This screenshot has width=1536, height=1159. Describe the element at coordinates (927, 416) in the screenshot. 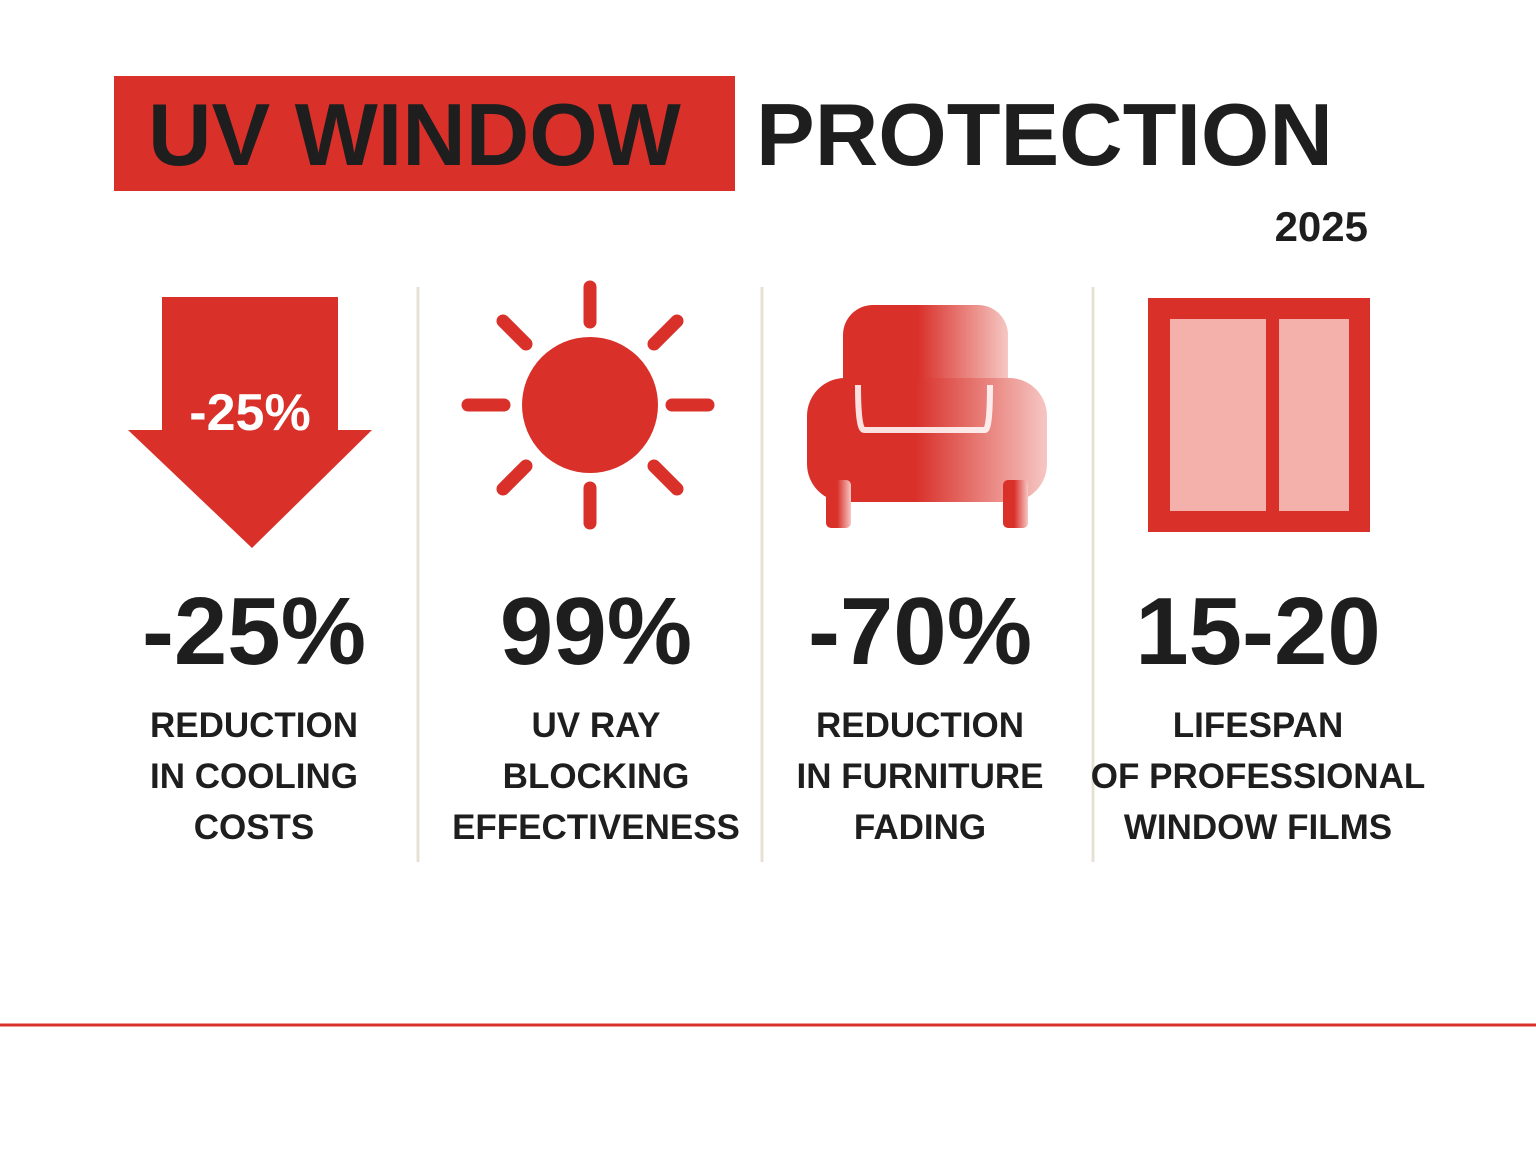

I see `chair-icon` at that location.